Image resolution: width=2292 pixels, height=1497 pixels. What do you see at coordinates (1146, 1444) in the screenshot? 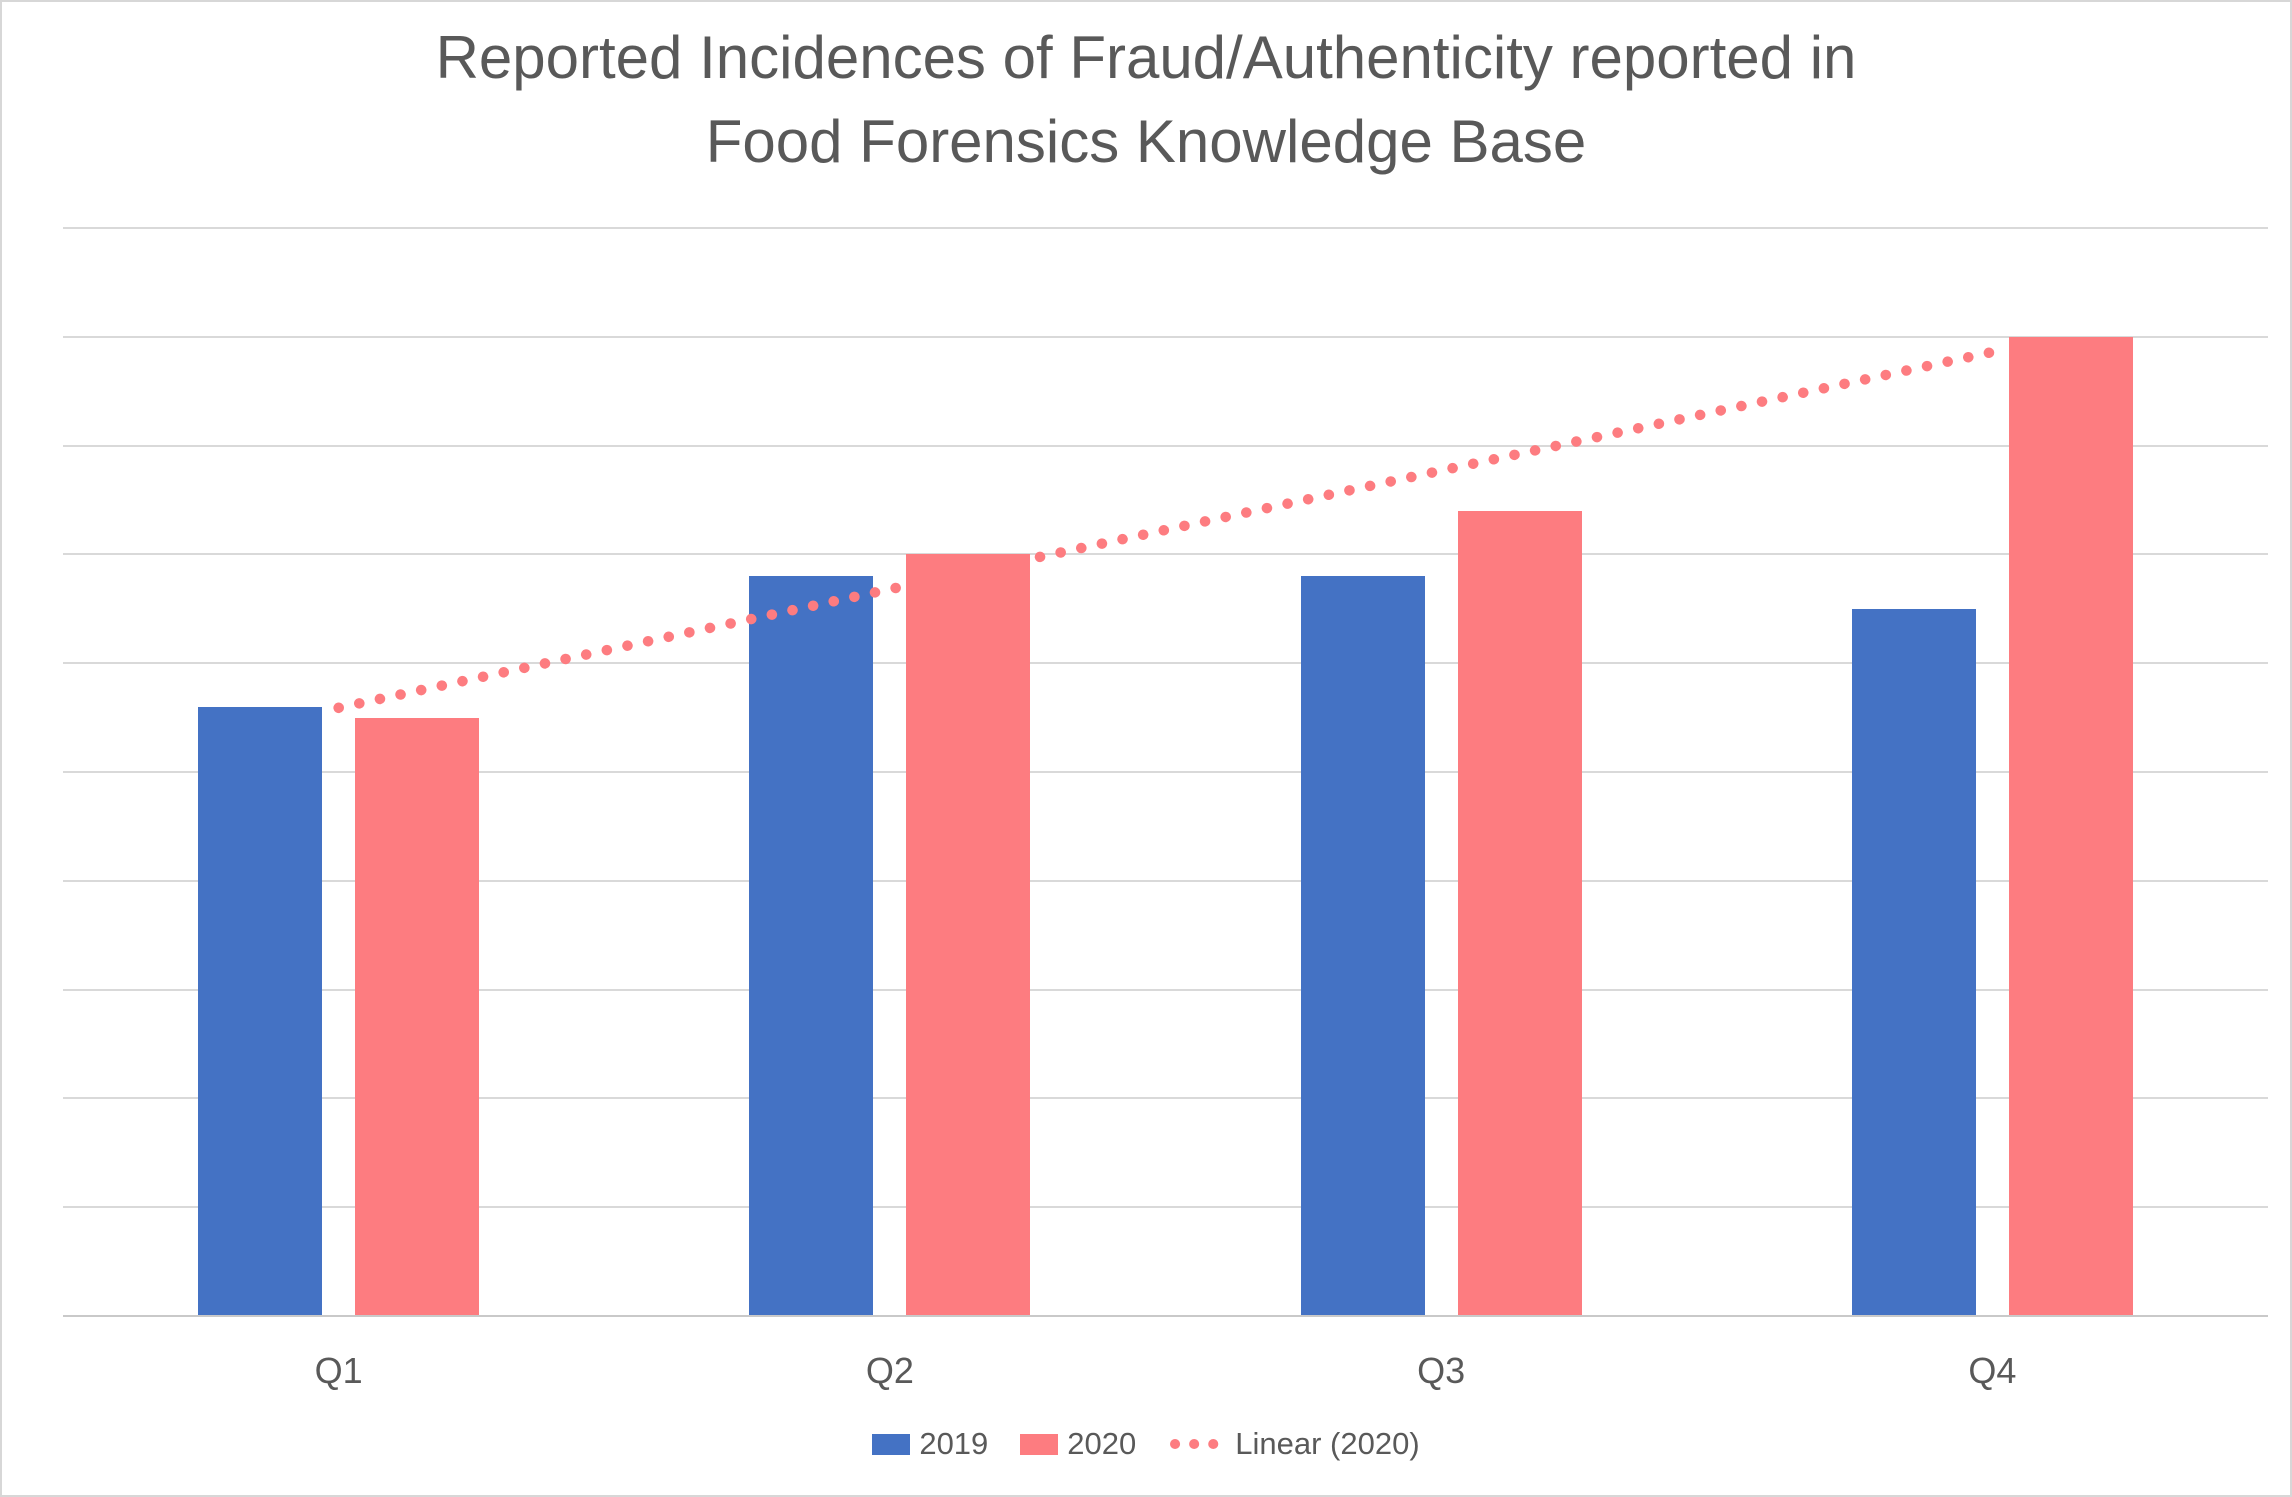
I see `legend: 2019 2020 Linear (2020)` at bounding box center [1146, 1444].